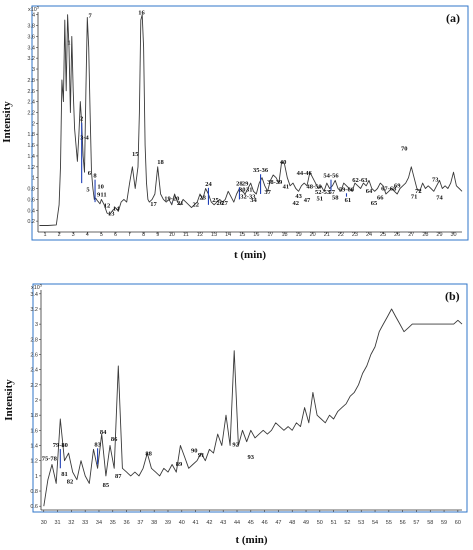  What do you see at coordinates (298, 196) in the screenshot?
I see `peak-label-43: 43` at bounding box center [298, 196].